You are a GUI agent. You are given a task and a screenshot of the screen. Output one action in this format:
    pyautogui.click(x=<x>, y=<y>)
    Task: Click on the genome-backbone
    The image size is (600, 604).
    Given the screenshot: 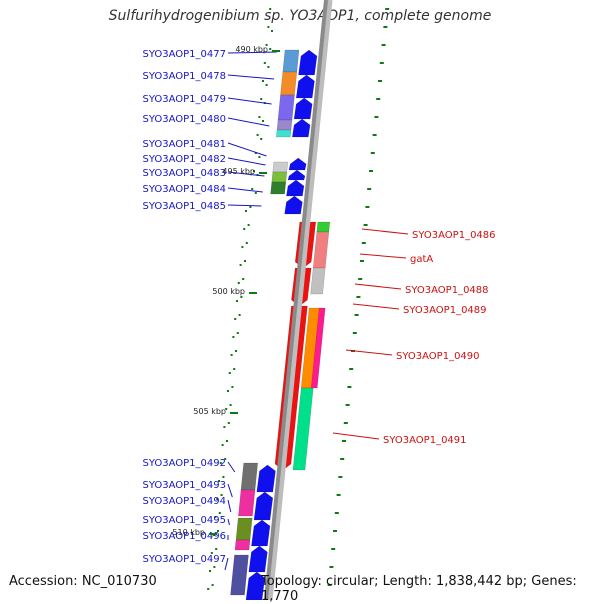 What is the action you would take?
    pyautogui.click(x=298, y=300)
    